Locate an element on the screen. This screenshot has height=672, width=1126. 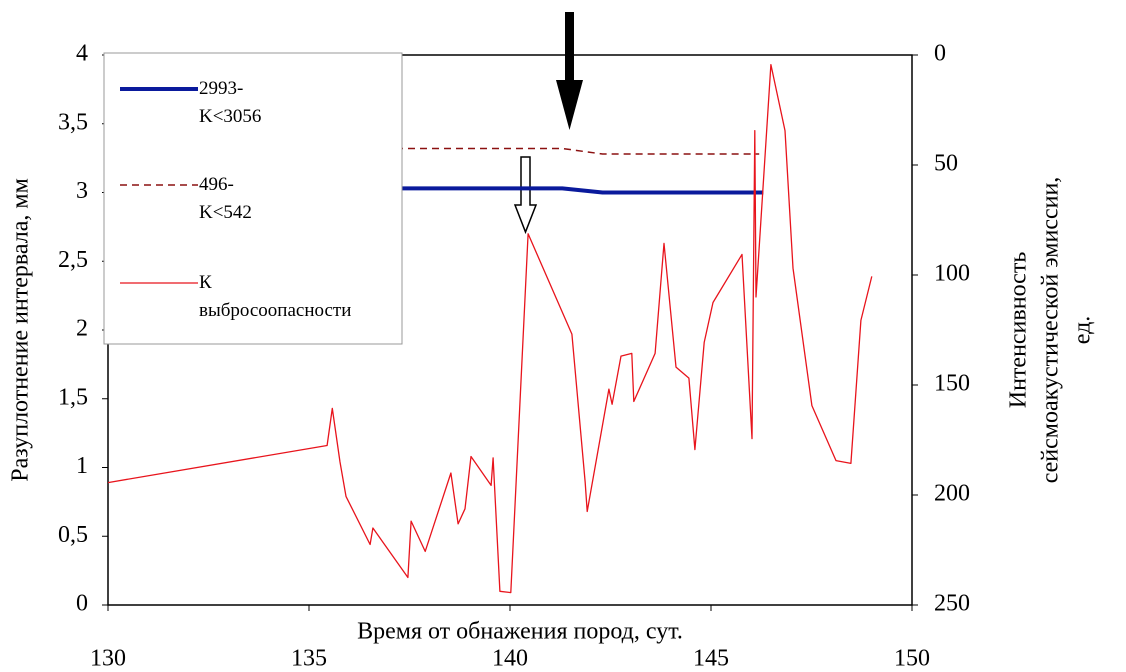
x-tick-label: 130 is located at coordinates (108, 659).